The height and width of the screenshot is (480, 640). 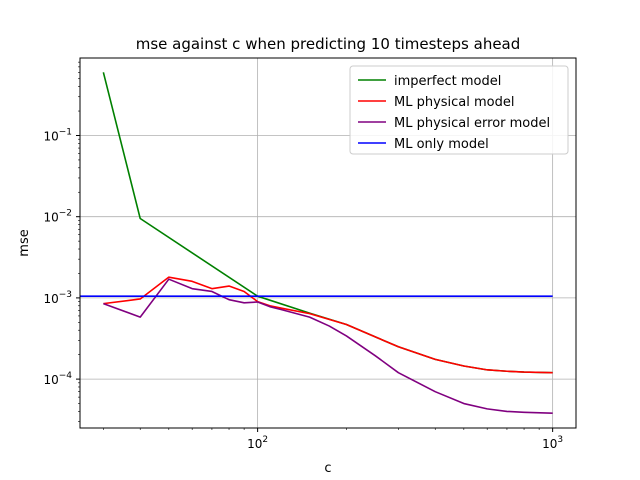 What do you see at coordinates (472, 123) in the screenshot?
I see `legend-label: ML physical error model` at bounding box center [472, 123].